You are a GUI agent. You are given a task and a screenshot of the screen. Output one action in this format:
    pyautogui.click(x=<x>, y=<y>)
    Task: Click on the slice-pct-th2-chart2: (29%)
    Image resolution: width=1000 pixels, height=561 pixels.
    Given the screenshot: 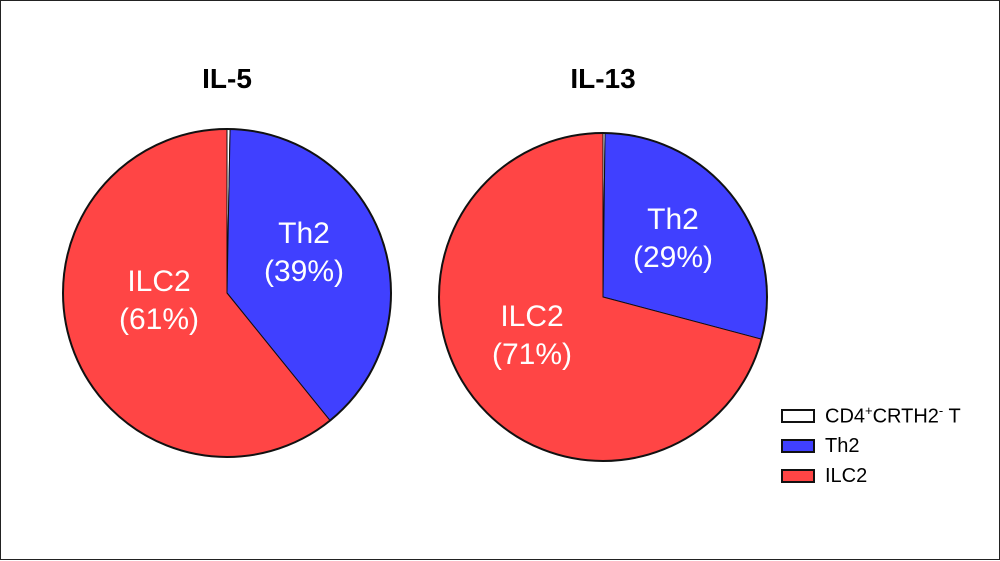 What is the action you would take?
    pyautogui.click(x=673, y=257)
    